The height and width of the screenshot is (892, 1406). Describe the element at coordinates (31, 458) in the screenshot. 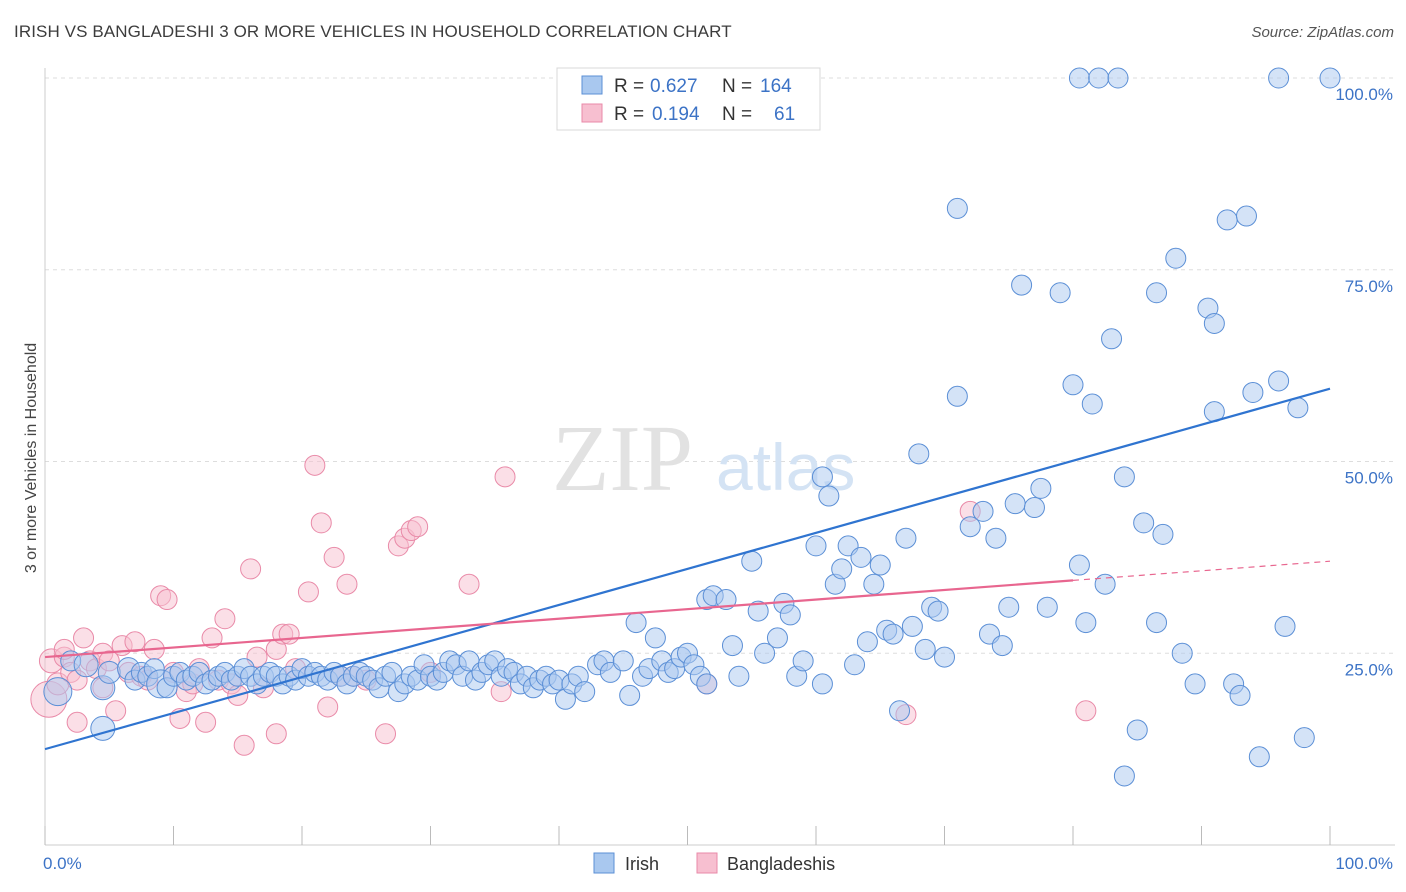

I see `y-axis-label: 3 or more Vehicles in Household` at that location.